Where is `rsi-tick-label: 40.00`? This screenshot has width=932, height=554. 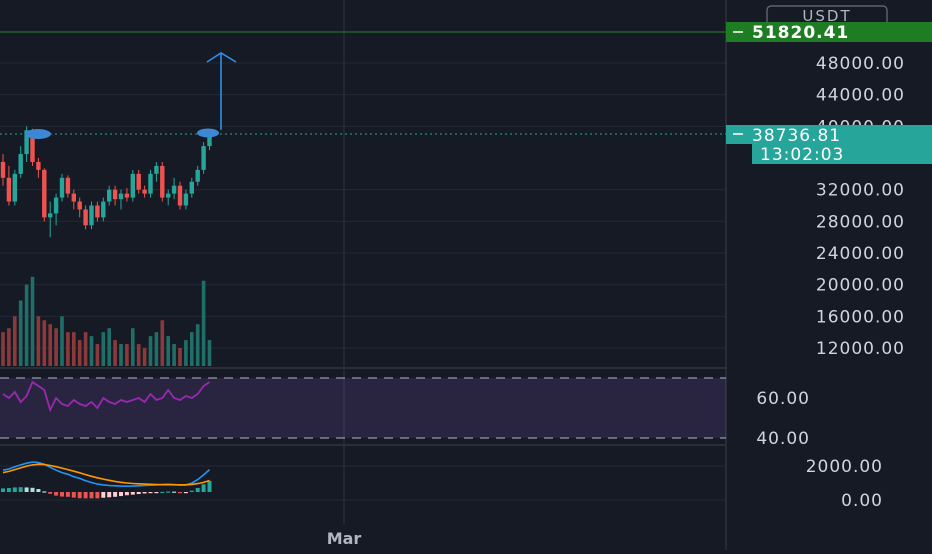
rsi-tick-label: 40.00 is located at coordinates (783, 439).